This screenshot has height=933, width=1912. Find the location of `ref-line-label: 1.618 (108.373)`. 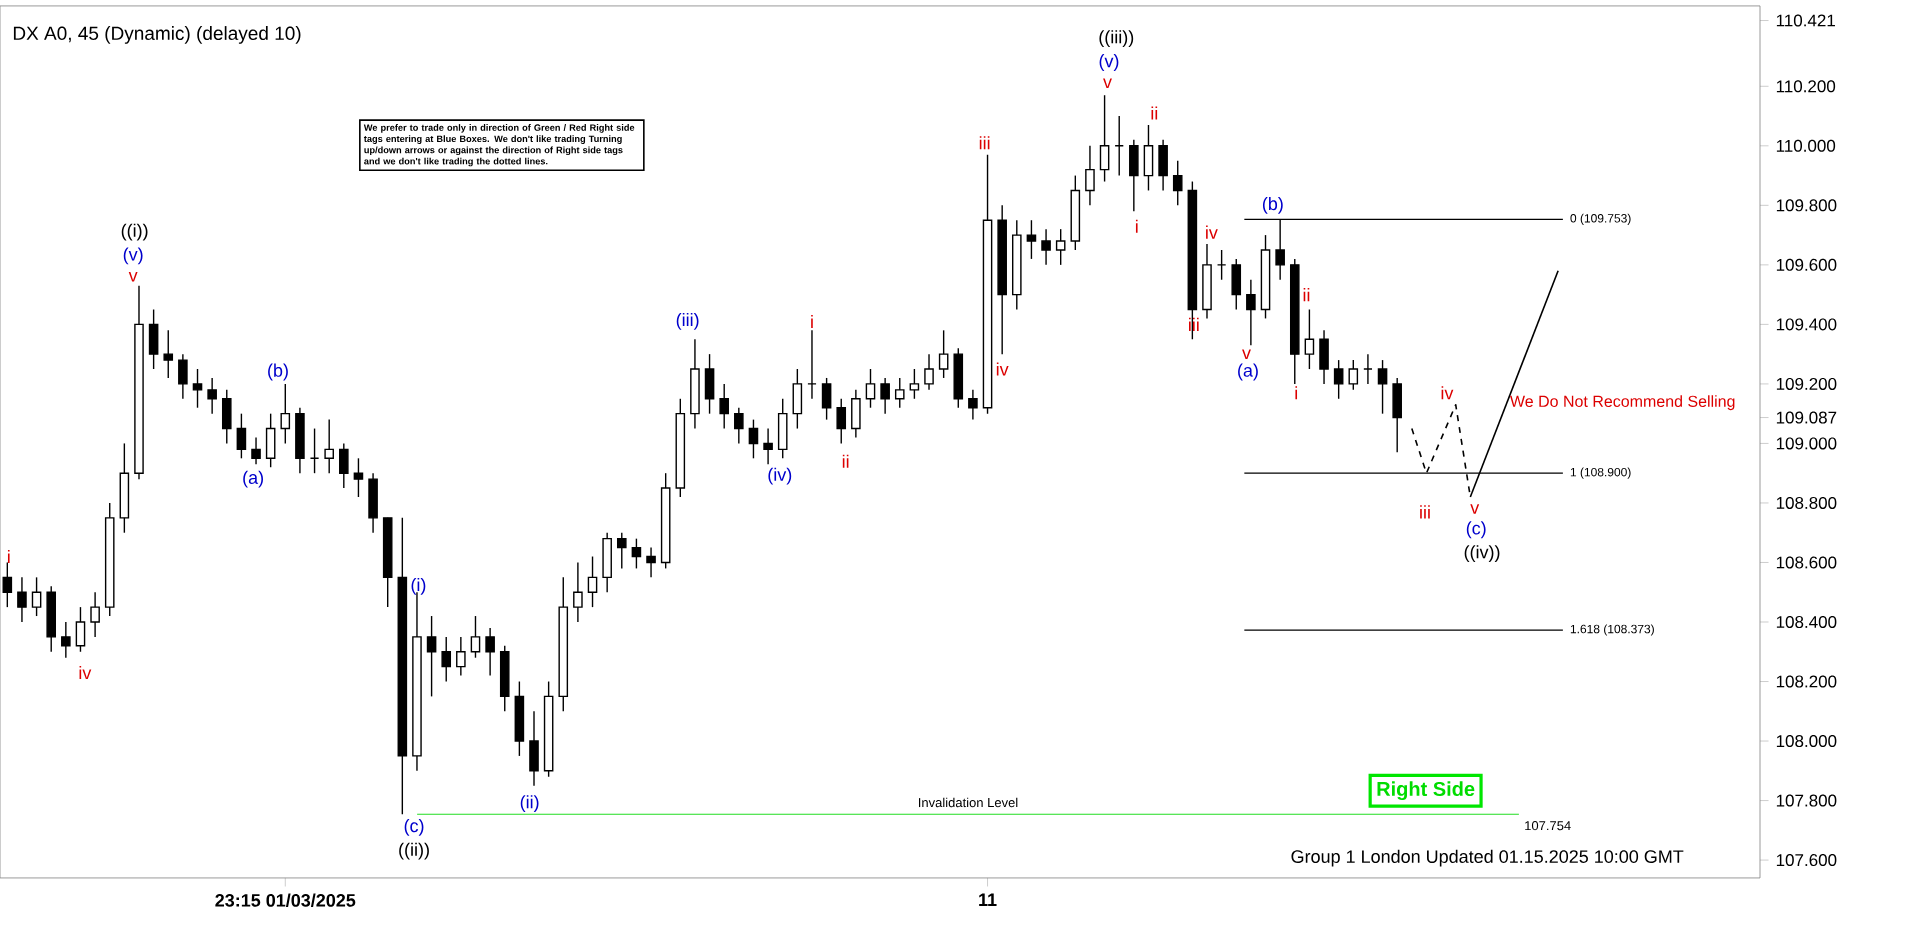

ref-line-label: 1.618 (108.373) is located at coordinates (1612, 630).